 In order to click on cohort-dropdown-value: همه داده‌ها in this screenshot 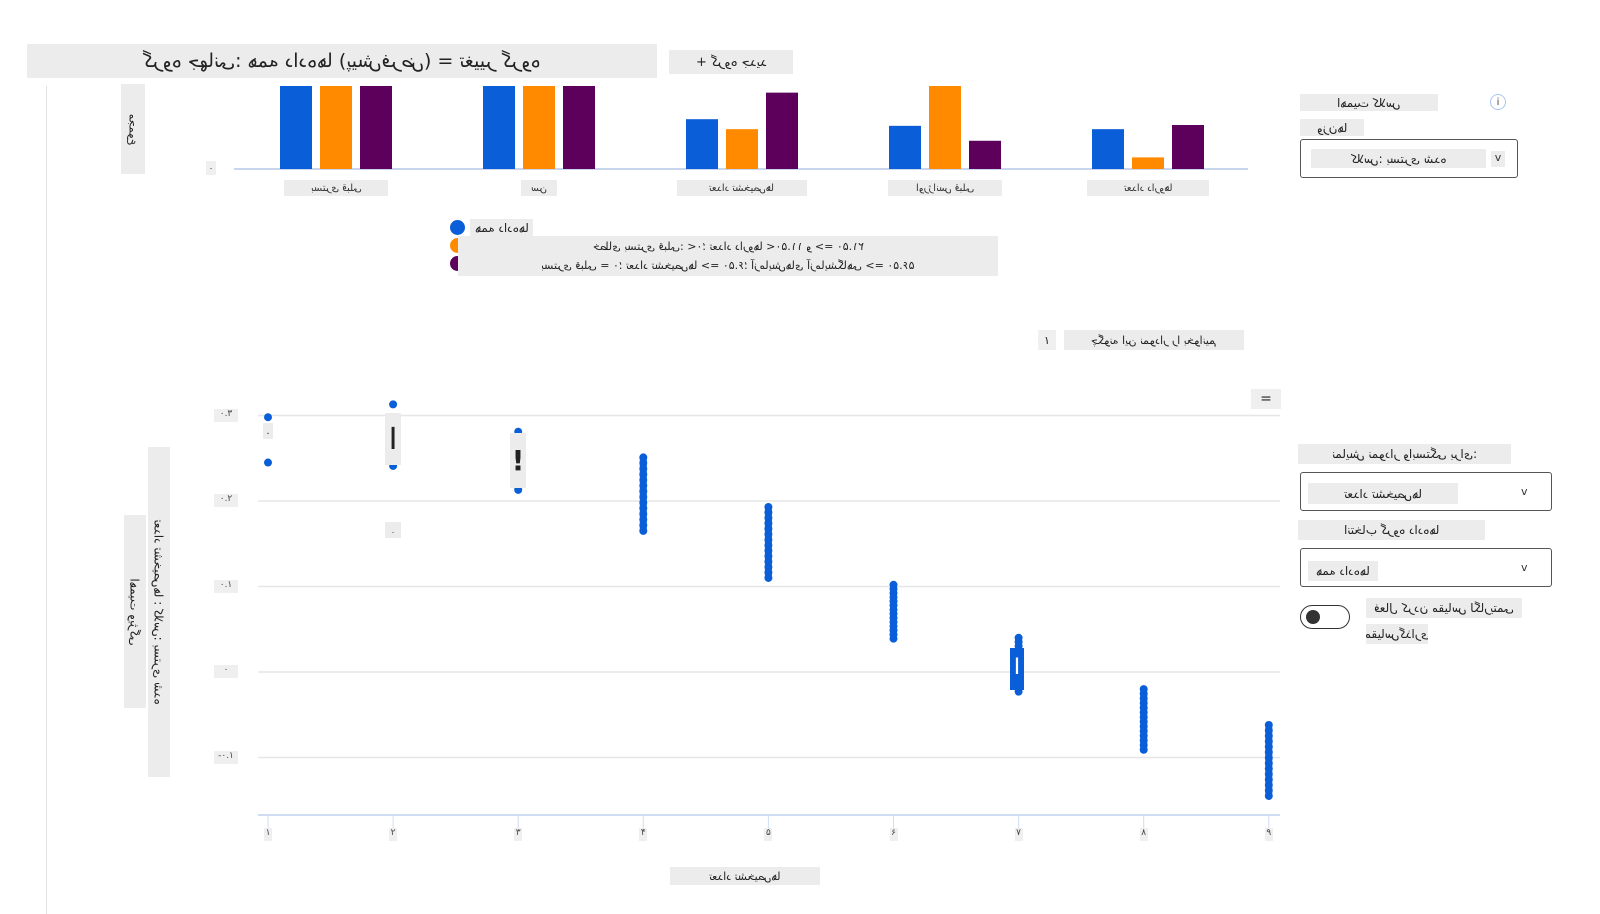, I will do `click(1343, 571)`.